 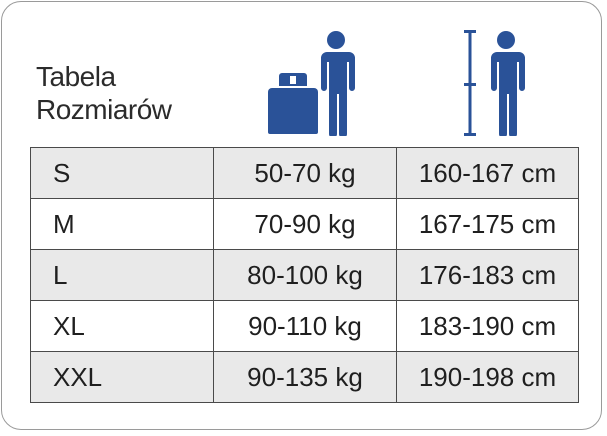 I want to click on table-row: XL 90-110 kg 183-190 cm, so click(x=304, y=326).